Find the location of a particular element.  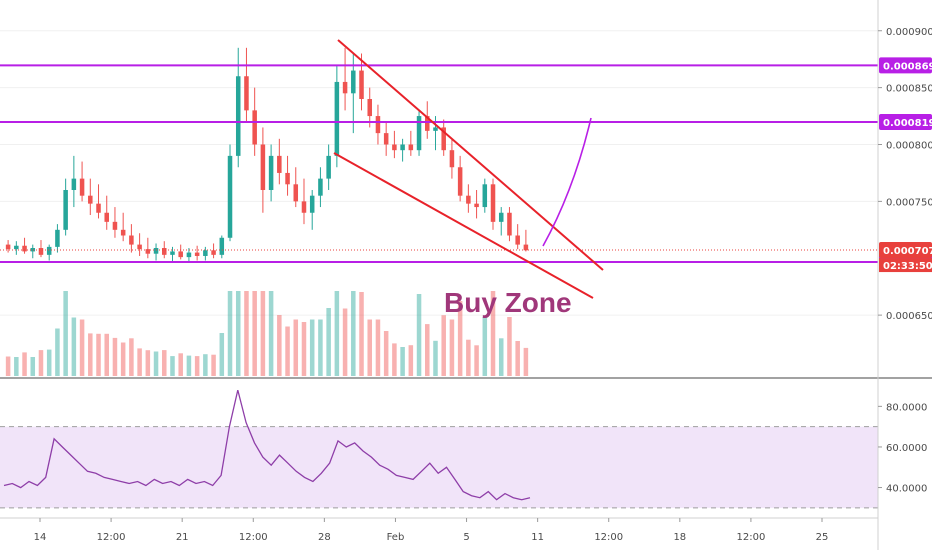

time-axis: 14 12:00 21 12:00 28 Feb 5 11 12:00 18 12:00 25 is located at coordinates (439, 530).